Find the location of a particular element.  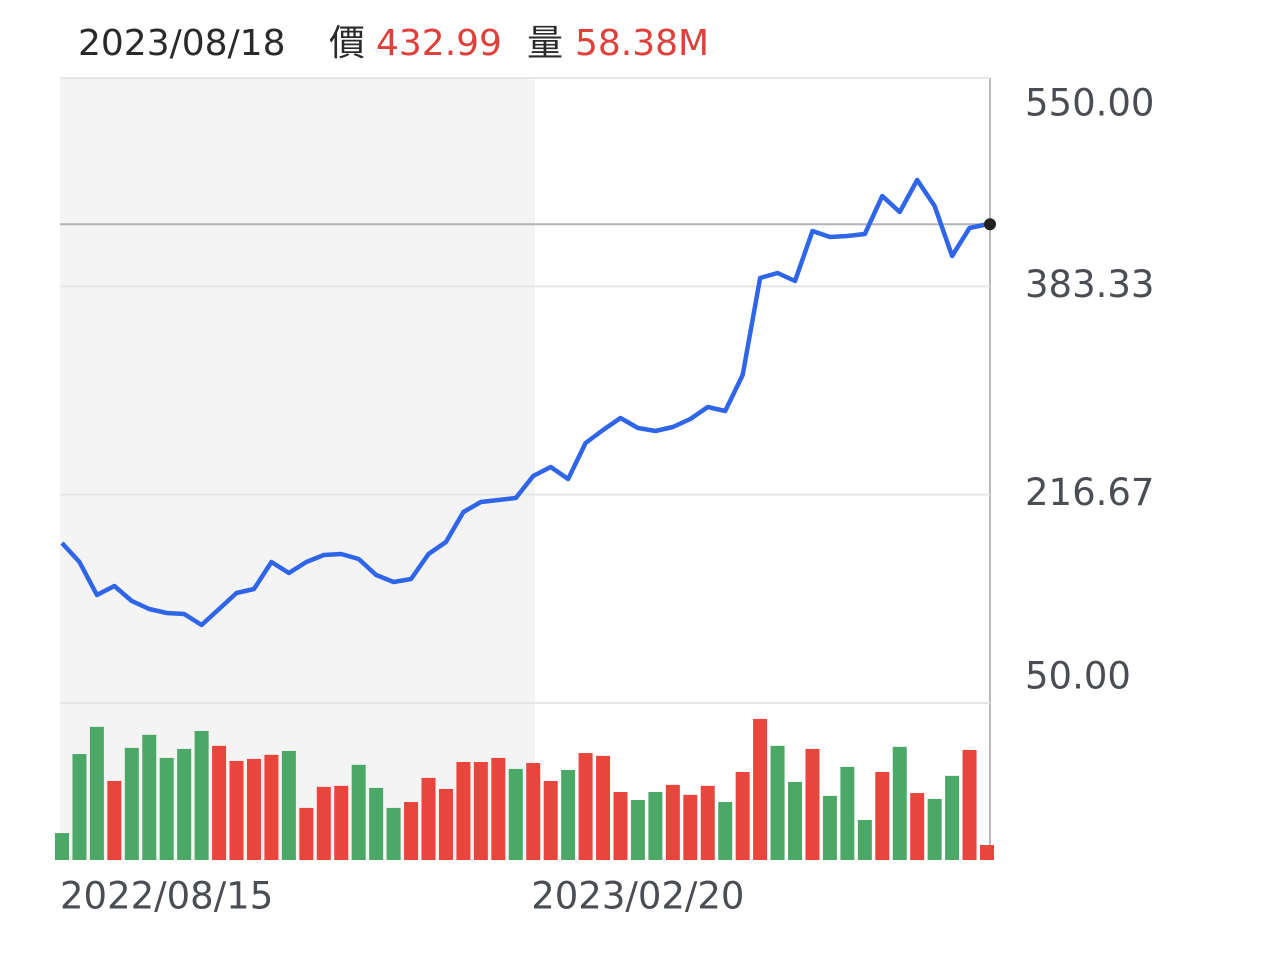

header-volume-label: 量 is located at coordinates (545, 43).